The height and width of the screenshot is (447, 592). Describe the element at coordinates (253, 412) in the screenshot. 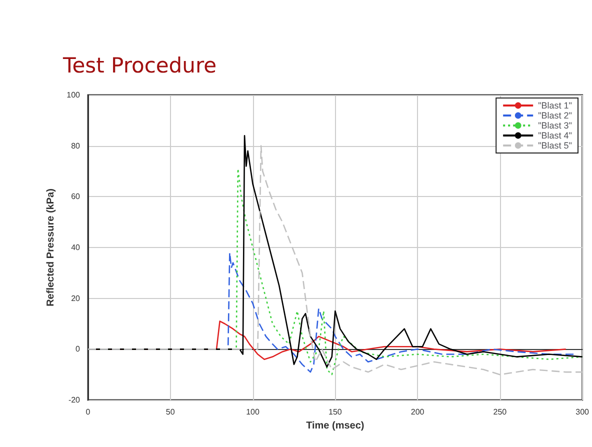

I see `x-tick-label: 100` at that location.